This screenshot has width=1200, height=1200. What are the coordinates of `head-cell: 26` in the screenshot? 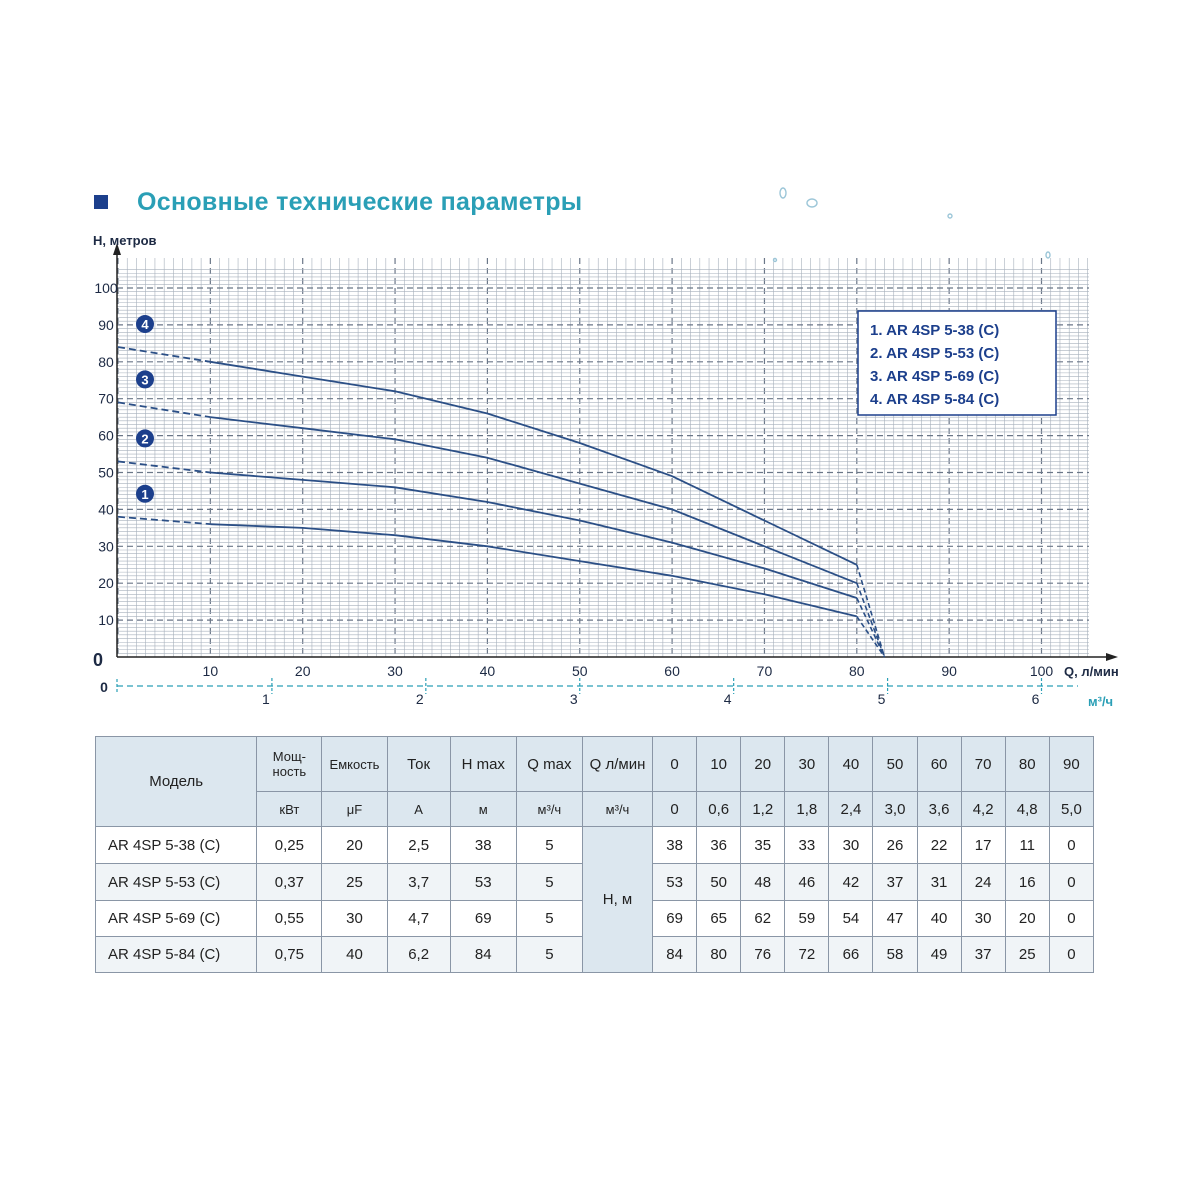 It's located at (895, 845).